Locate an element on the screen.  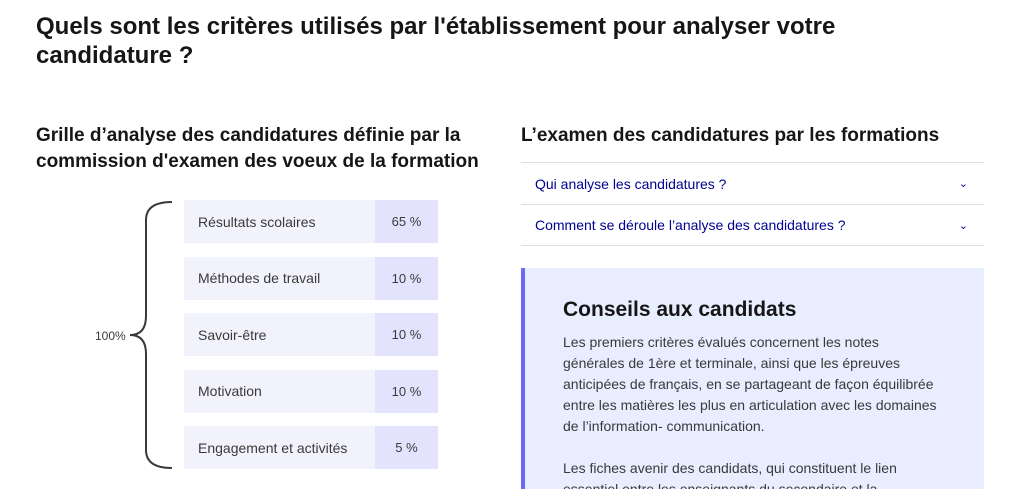
accordion-item-who-analyses: Qui analyse les candidatures ? ⌄ is located at coordinates (752, 183).